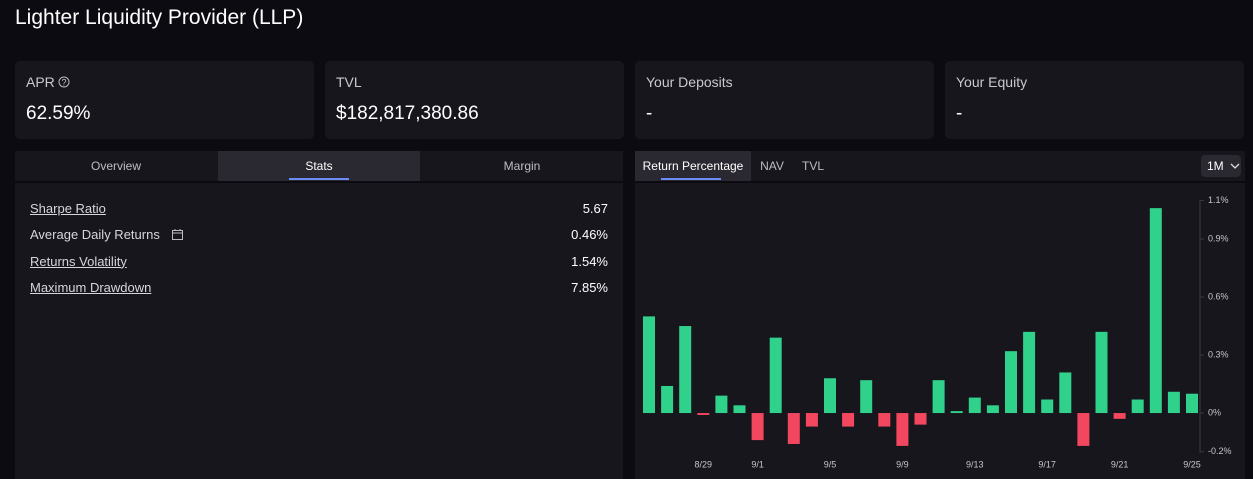 The height and width of the screenshot is (479, 1253). Describe the element at coordinates (1220, 451) in the screenshot. I see `y-tick-label: -0.2%` at that location.